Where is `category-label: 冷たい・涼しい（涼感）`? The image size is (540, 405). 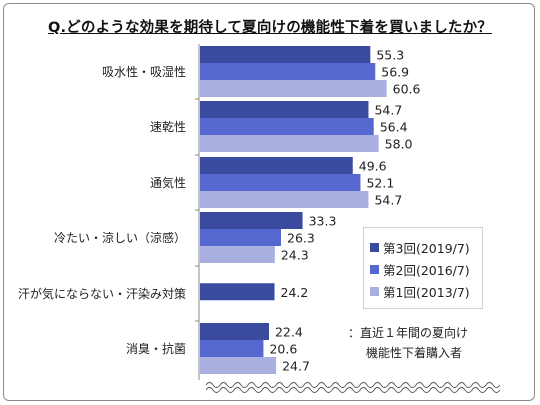 category-label: 冷たい・涼しい（涼感） is located at coordinates (120, 237).